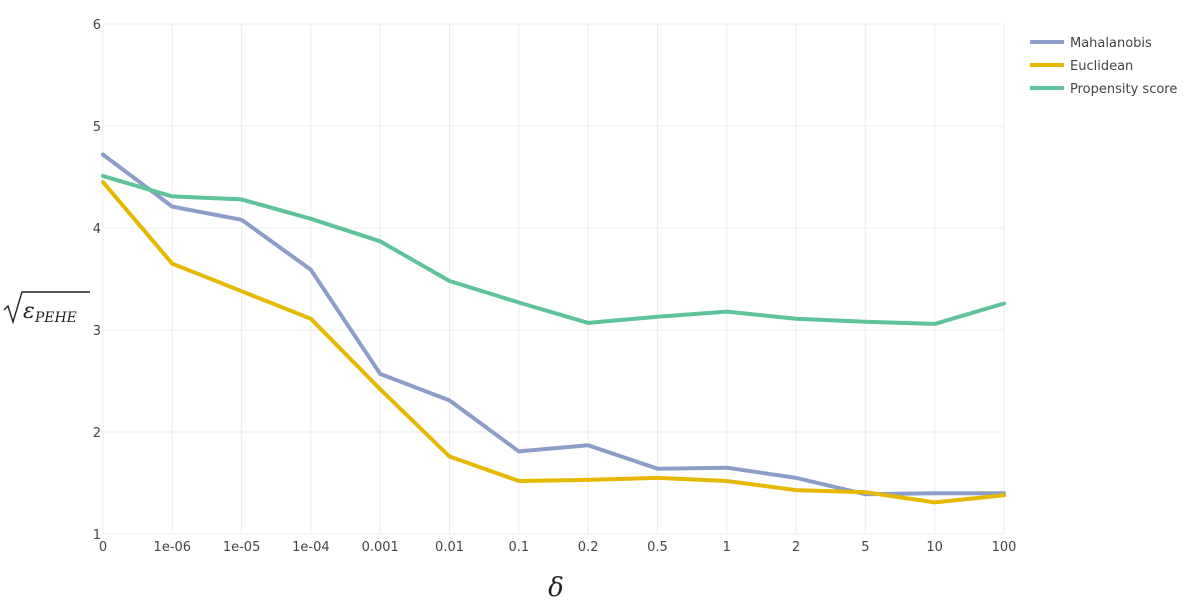 Image resolution: width=1196 pixels, height=604 pixels. I want to click on legend-label: Euclidean, so click(1101, 66).